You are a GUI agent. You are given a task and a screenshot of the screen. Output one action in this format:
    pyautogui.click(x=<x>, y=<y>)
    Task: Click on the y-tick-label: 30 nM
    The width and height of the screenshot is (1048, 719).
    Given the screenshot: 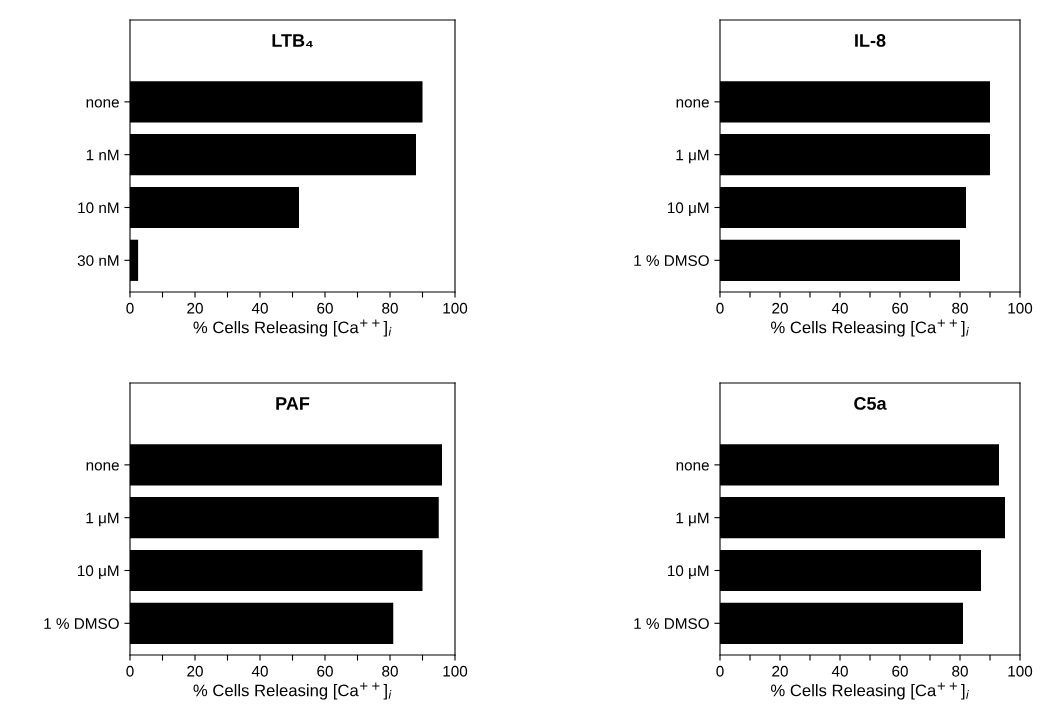 What is the action you would take?
    pyautogui.click(x=98, y=260)
    